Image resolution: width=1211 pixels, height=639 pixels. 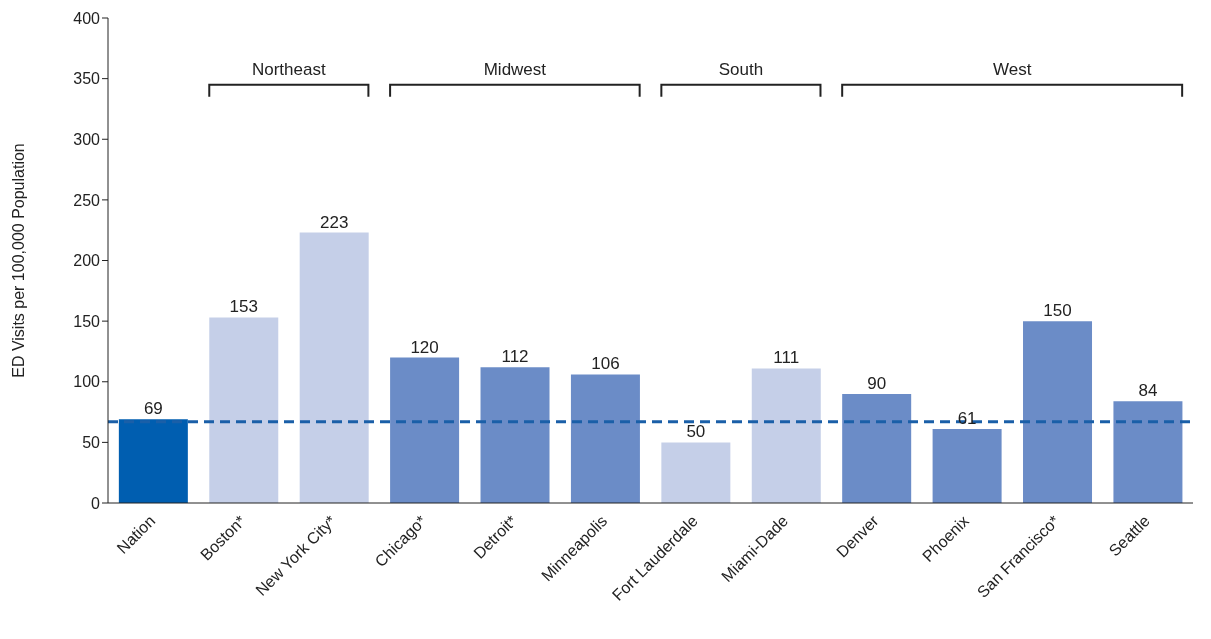 What do you see at coordinates (1012, 69) in the screenshot?
I see `annotation: West` at bounding box center [1012, 69].